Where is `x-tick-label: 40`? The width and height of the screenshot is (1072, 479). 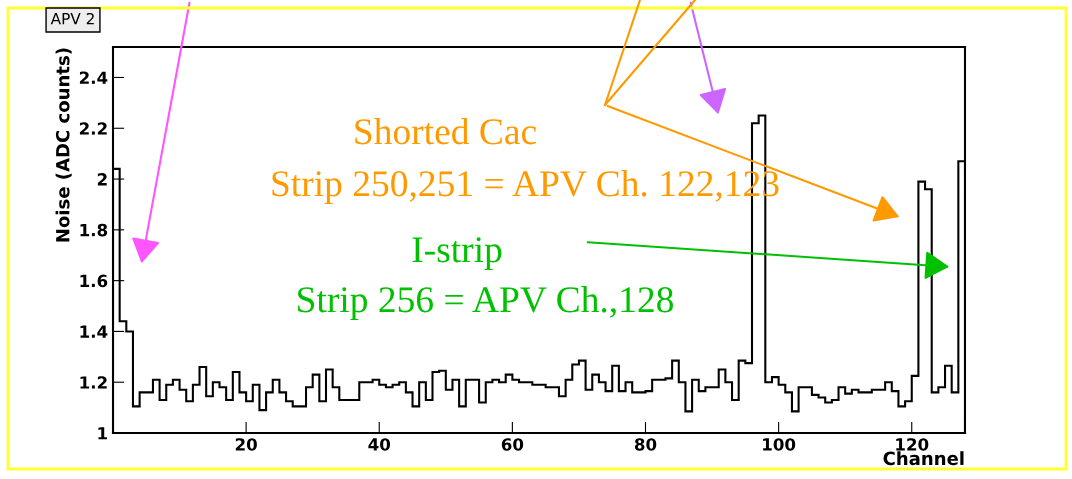 x-tick-label: 40 is located at coordinates (379, 444).